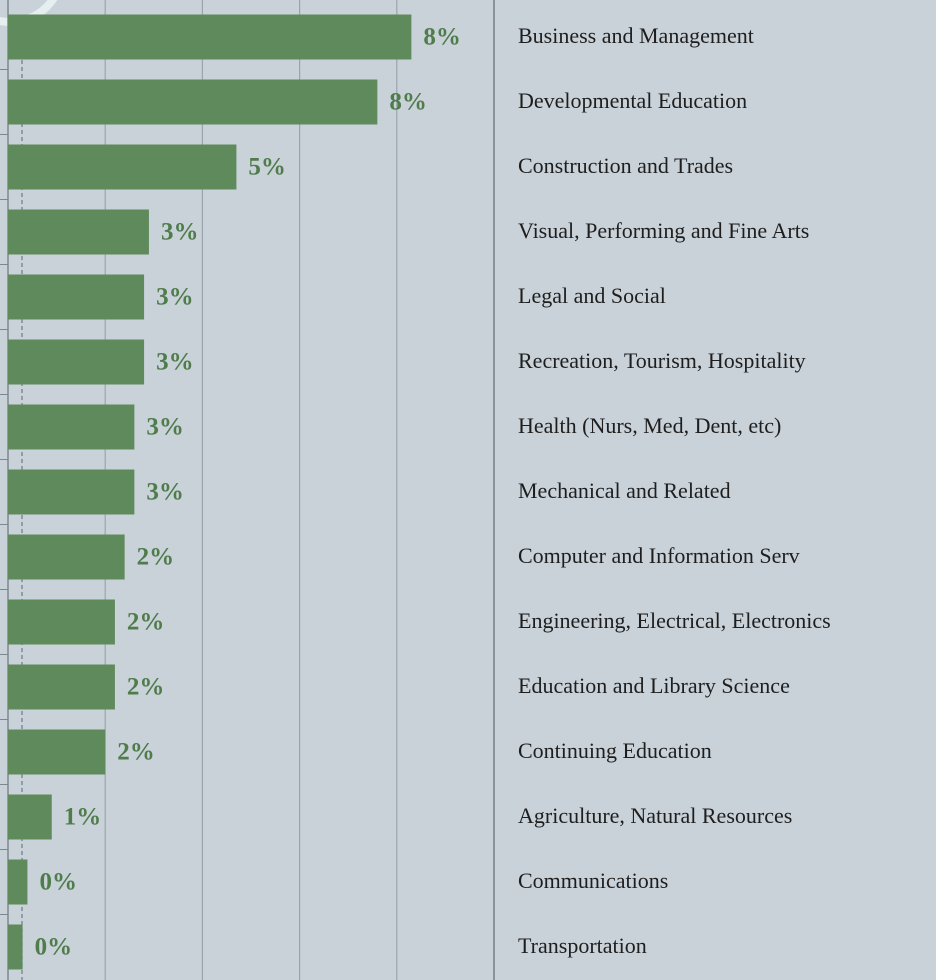 The image size is (936, 980). I want to click on category-label: Continuing Education, so click(615, 750).